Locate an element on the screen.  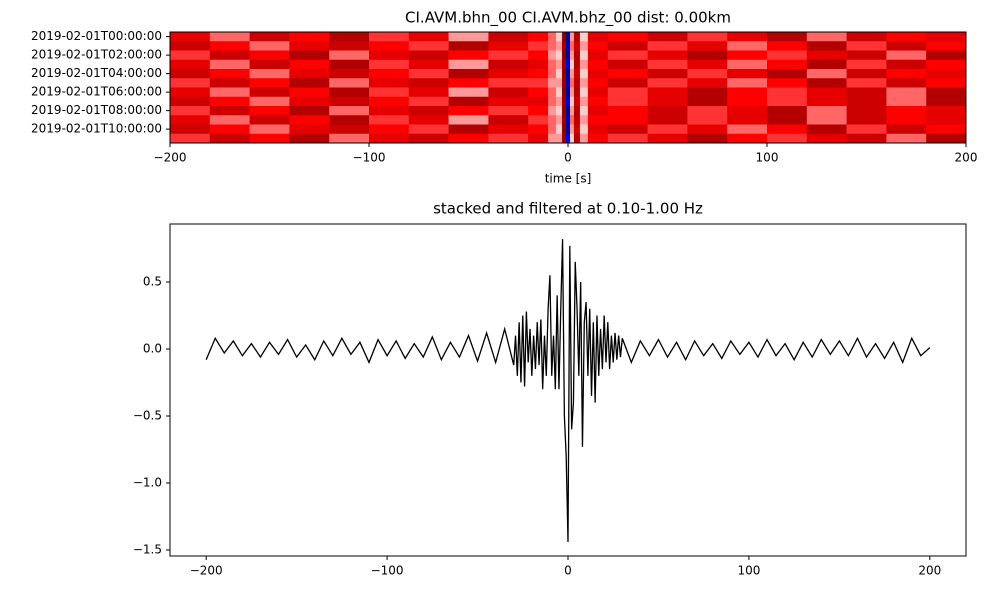
x-axis-label: time [s] is located at coordinates (568, 179).